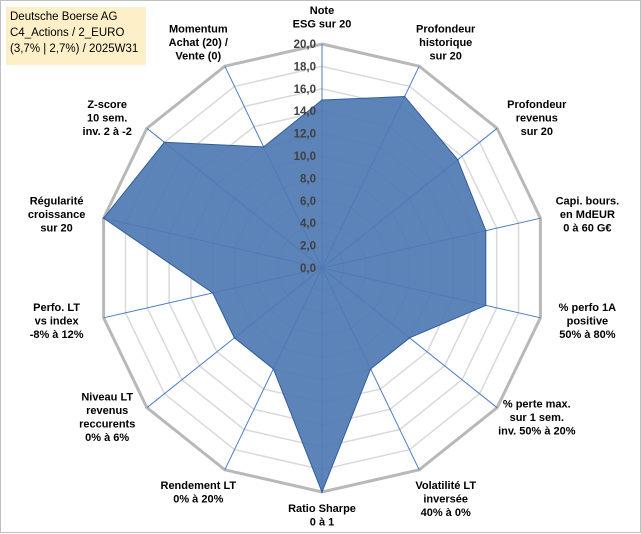  What do you see at coordinates (107, 425) in the screenshot?
I see `axis-label-9-line-2: reccurents` at bounding box center [107, 425].